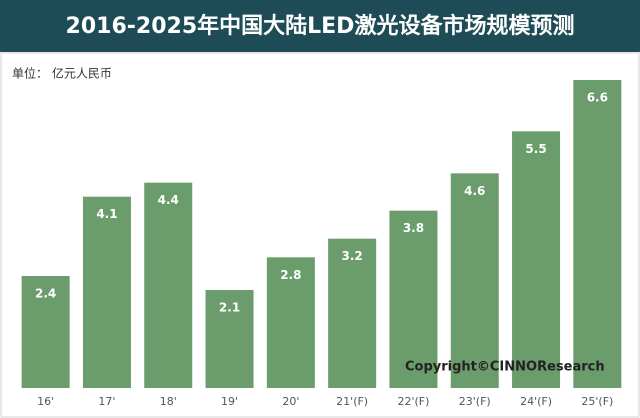  I want to click on value-label: 4.6, so click(474, 191).